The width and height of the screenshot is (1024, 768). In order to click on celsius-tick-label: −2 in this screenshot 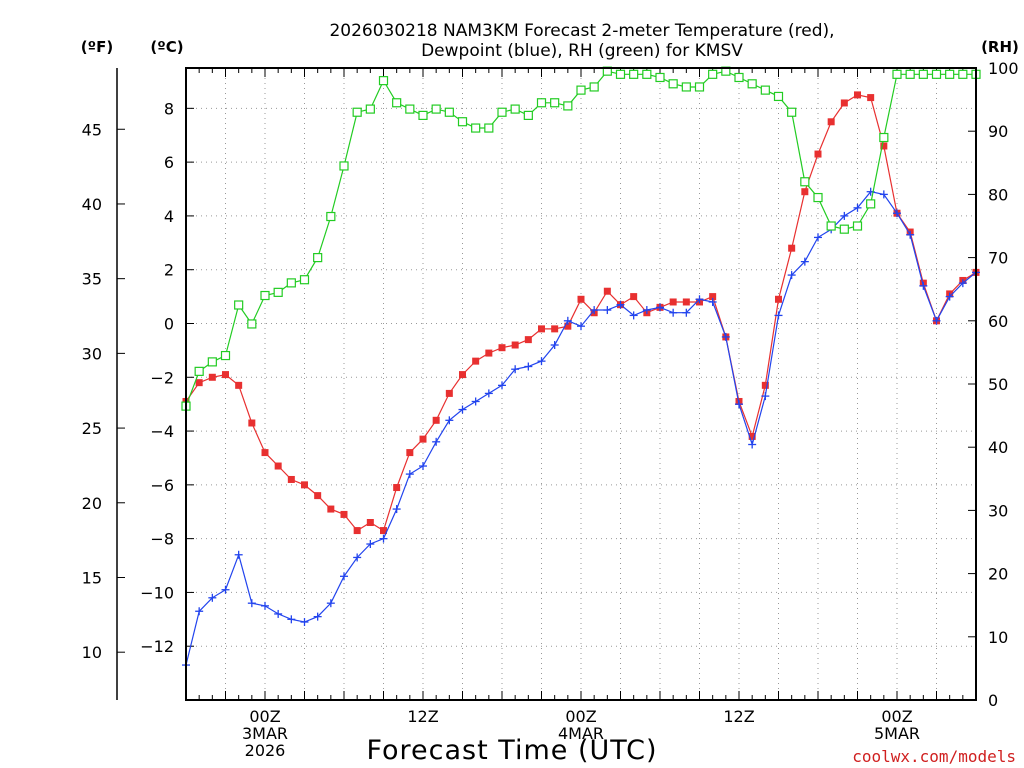, I will do `click(162, 377)`.